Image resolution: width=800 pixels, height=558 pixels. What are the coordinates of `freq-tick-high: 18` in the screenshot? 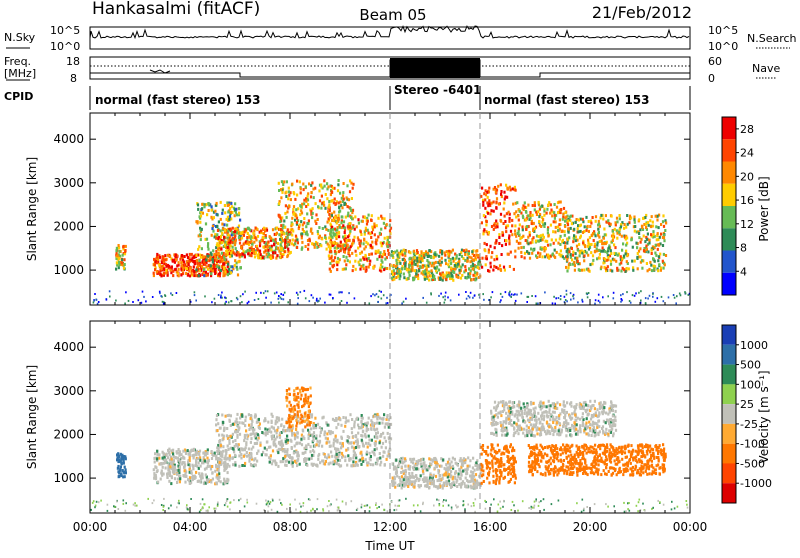 It's located at (73, 61).